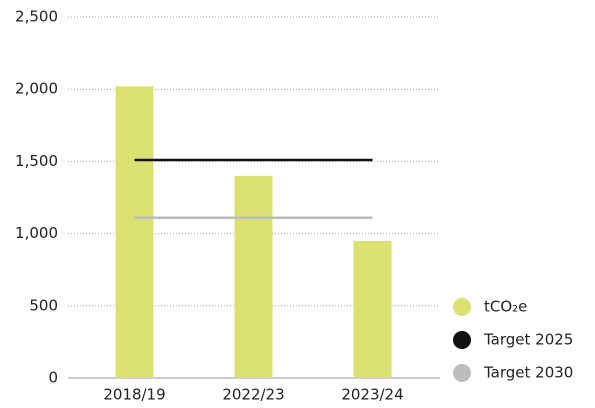  I want to click on y-tick-label: 0, so click(53, 378).